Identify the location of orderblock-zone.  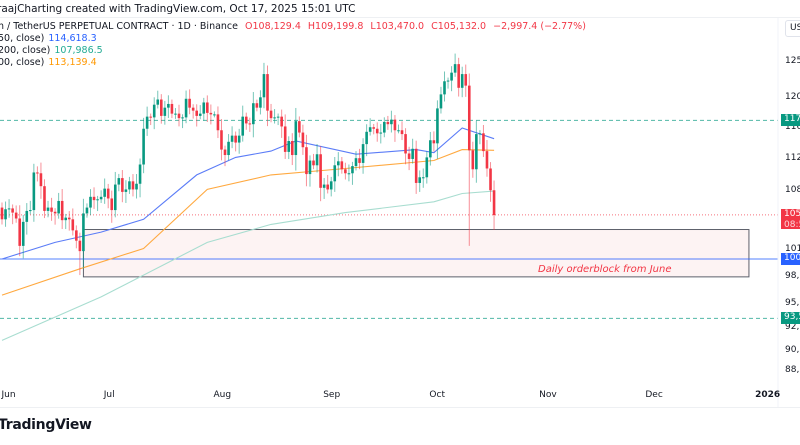
(416, 253).